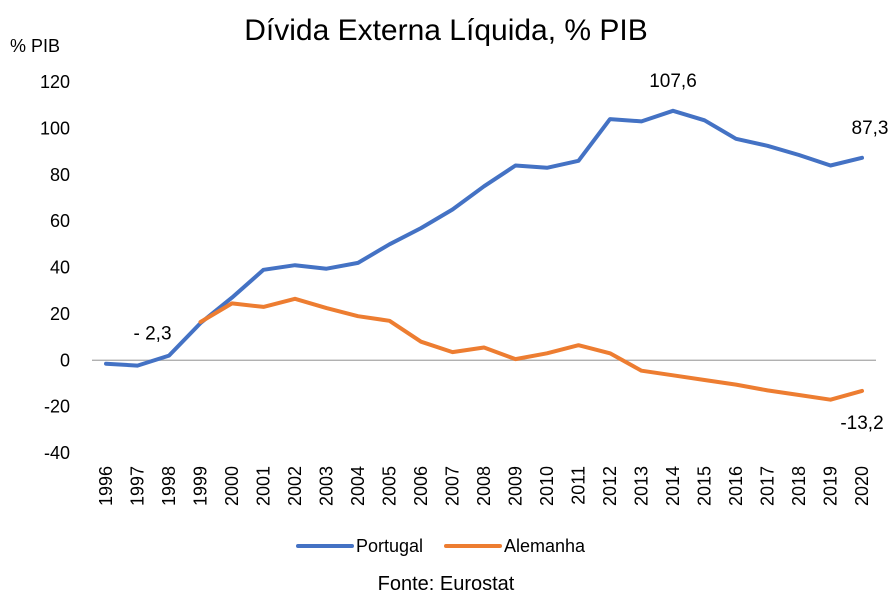 This screenshot has width=892, height=610. I want to click on x-tick-label: 2011, so click(579, 485).